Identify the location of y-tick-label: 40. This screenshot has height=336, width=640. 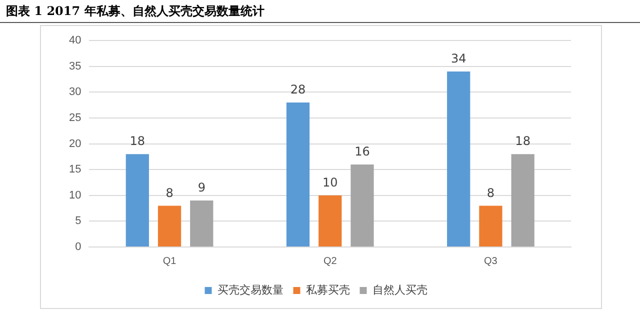
(75, 40).